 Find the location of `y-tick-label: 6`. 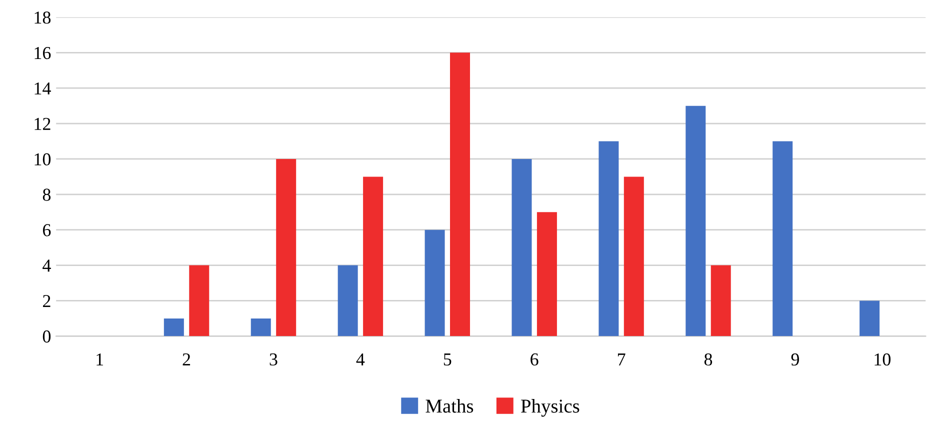

y-tick-label: 6 is located at coordinates (46, 230).